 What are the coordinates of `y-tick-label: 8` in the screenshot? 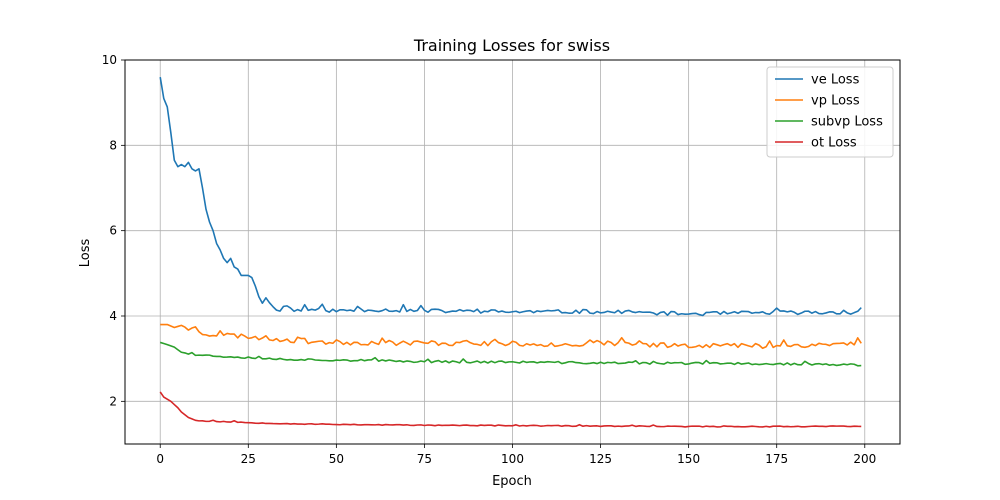 It's located at (113, 145).